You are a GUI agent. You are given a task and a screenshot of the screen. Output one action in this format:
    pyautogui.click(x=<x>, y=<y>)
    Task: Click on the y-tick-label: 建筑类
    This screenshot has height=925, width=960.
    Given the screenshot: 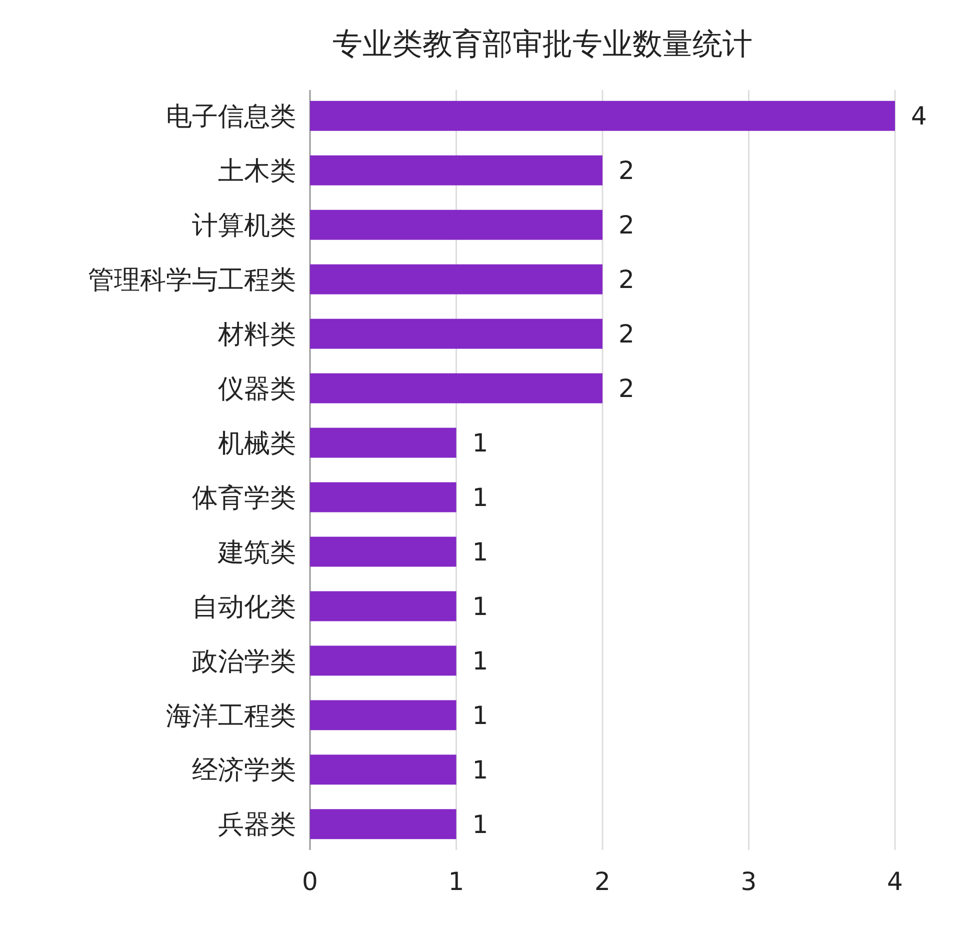 What is the action you would take?
    pyautogui.click(x=256, y=553)
    